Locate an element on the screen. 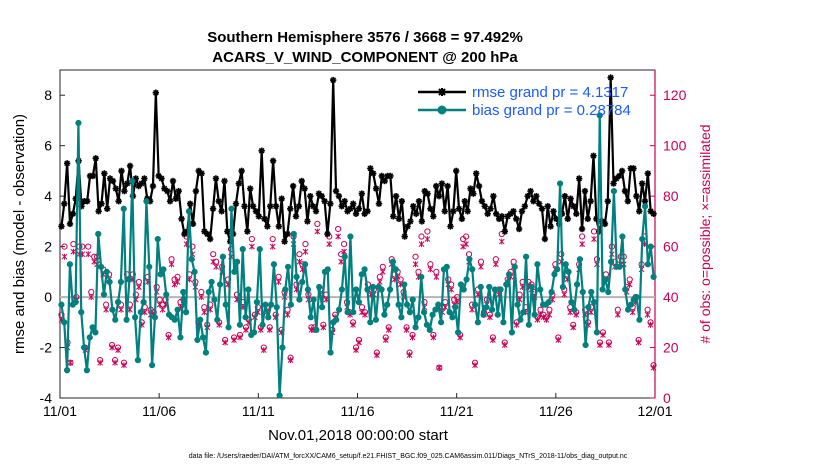  y-right-tick-label: 80 is located at coordinates (671, 196).